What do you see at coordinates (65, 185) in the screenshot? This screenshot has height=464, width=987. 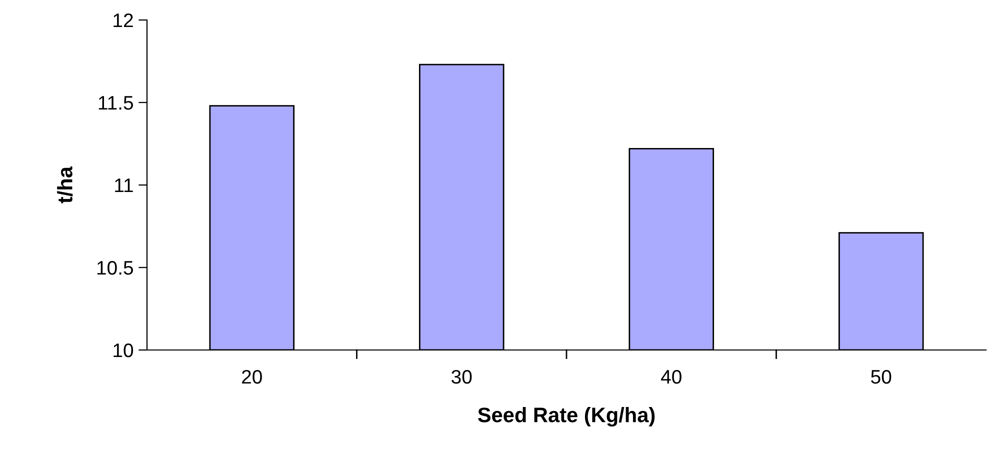 I see `y-axis-title: t/ha` at bounding box center [65, 185].